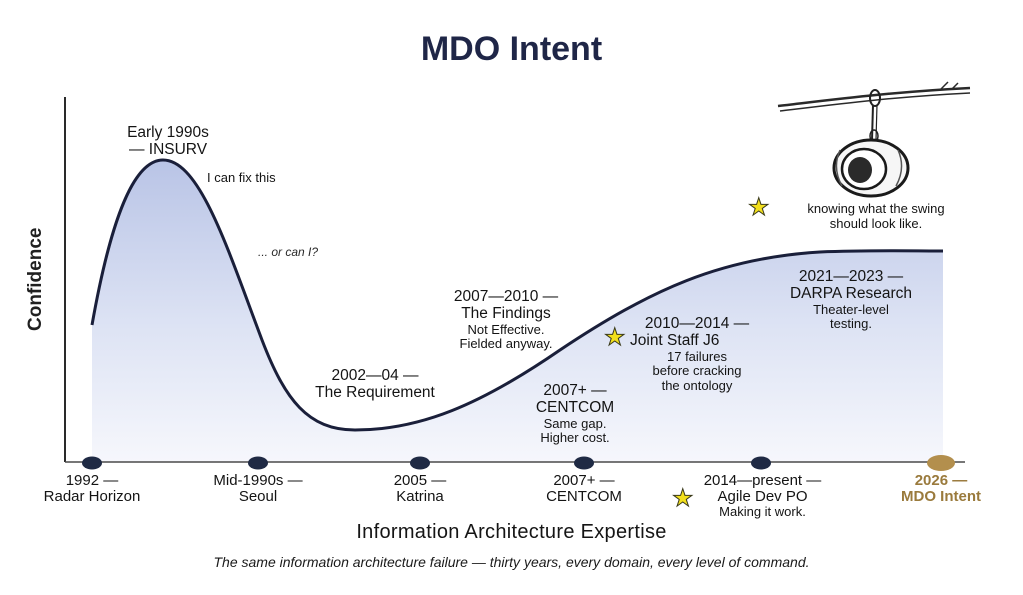 The image size is (1023, 595). I want to click on peak-annotation: Early 1990s — INSURV, so click(168, 141).